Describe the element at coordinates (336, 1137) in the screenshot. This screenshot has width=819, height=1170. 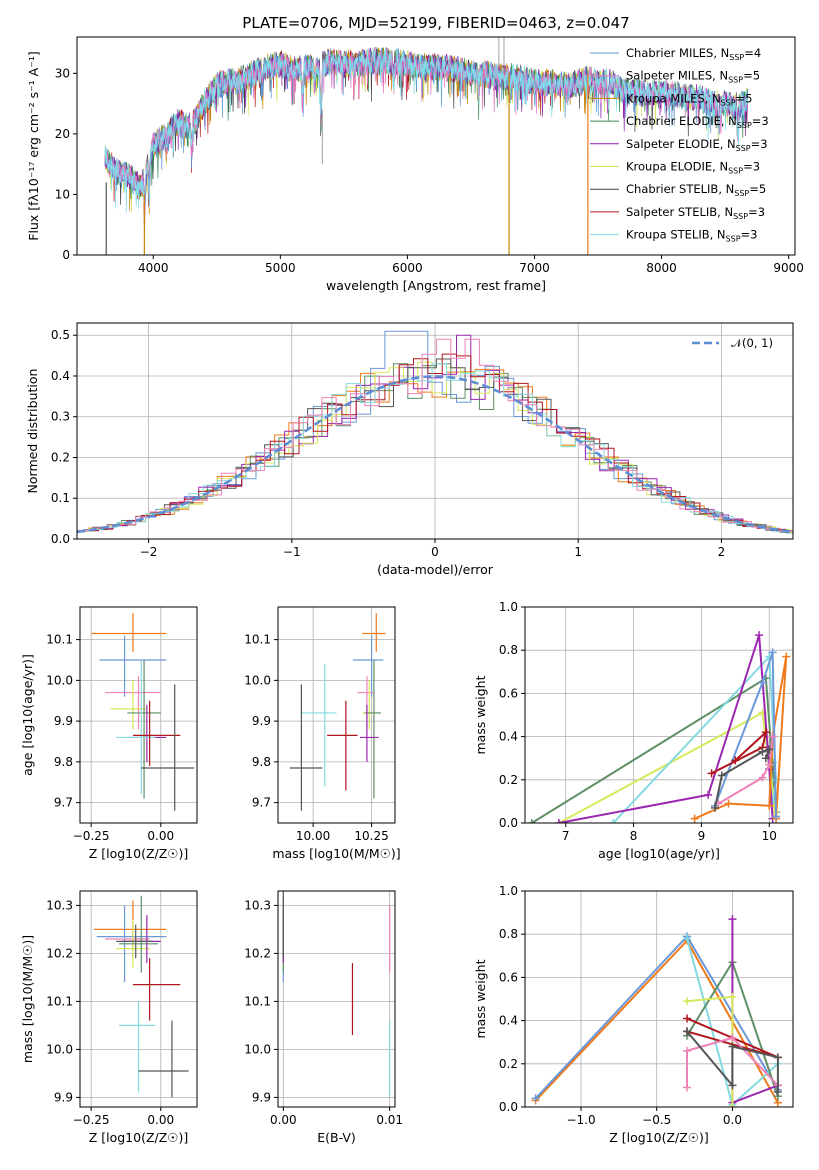
I see `x-axis-label: E(B-V)` at that location.